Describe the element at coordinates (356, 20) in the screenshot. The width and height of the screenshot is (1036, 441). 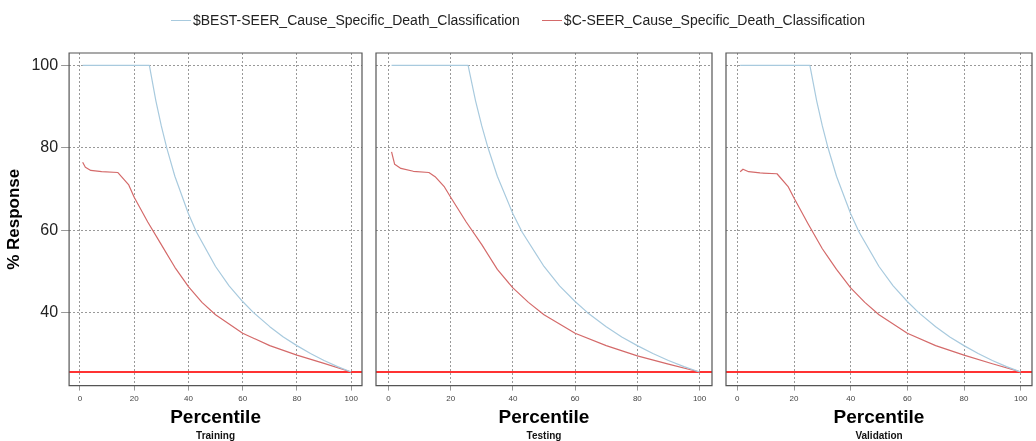
I see `legend-label: $BEST-SEER_Cause_Specific_Death_Classification` at that location.